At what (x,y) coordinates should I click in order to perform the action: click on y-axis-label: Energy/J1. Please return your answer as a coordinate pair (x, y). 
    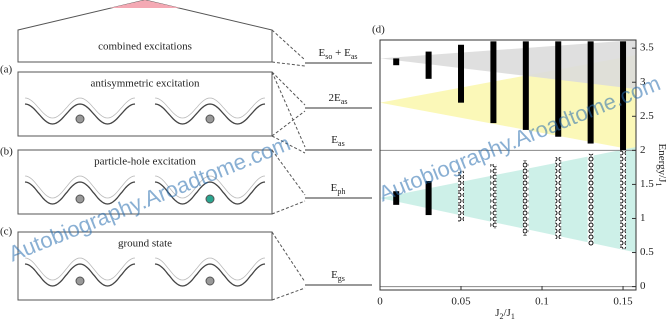
    Looking at the image, I should click on (661, 165).